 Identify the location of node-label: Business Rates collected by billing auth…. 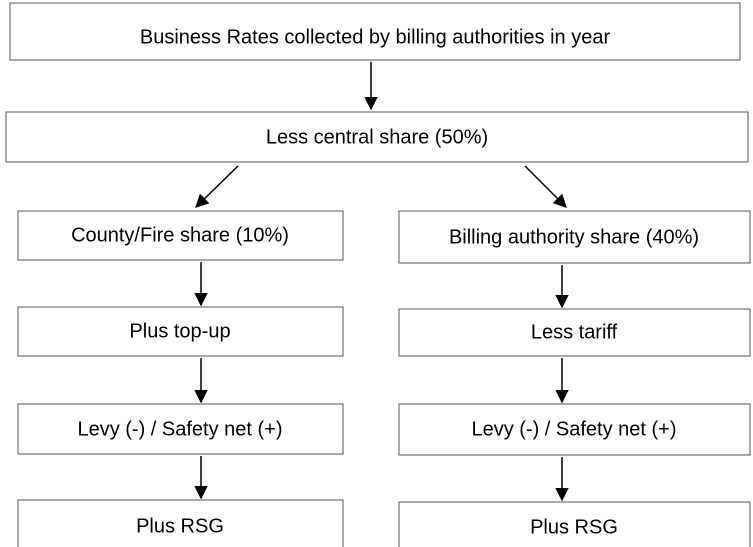
(375, 37).